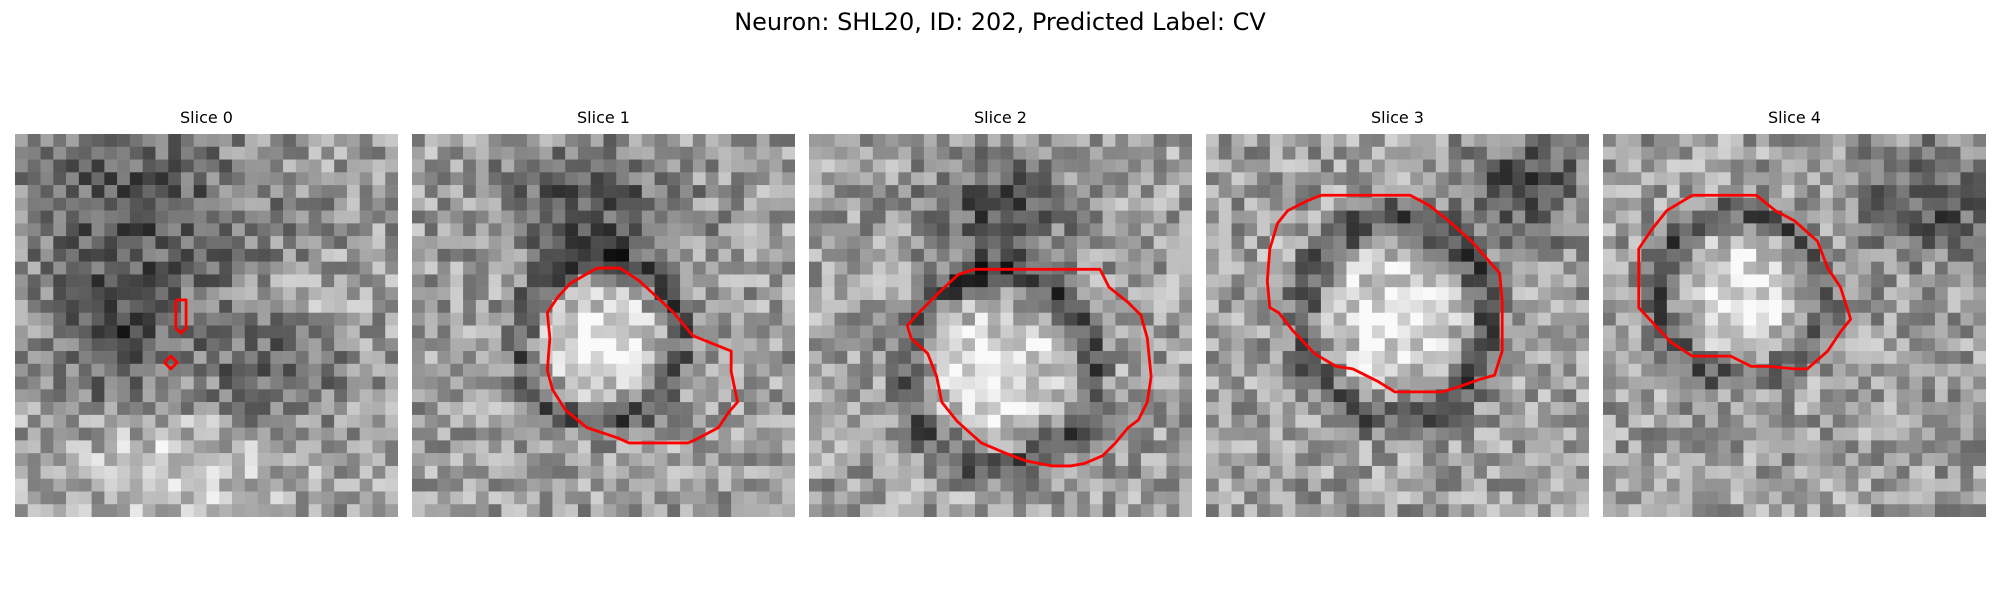  What do you see at coordinates (603, 117) in the screenshot?
I see `slice-title: Slice 1` at bounding box center [603, 117].